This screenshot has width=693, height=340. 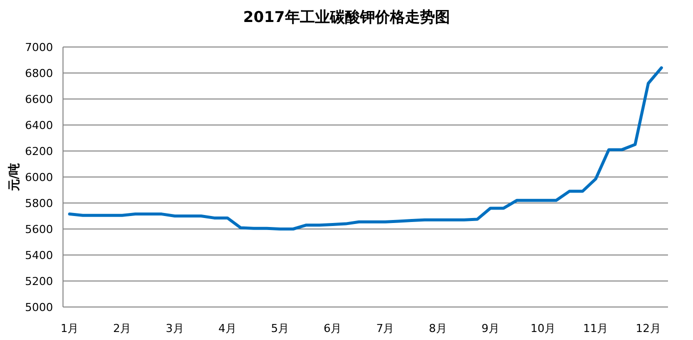 What do you see at coordinates (39, 47) in the screenshot?
I see `y-tick-label: 7000` at bounding box center [39, 47].